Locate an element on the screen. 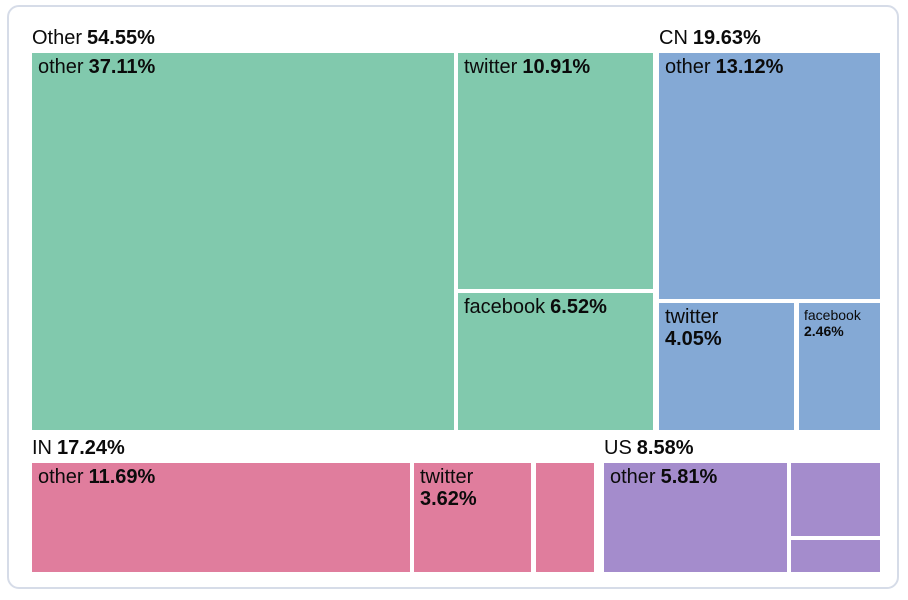  group-label-us: US 8.58% is located at coordinates (649, 448).